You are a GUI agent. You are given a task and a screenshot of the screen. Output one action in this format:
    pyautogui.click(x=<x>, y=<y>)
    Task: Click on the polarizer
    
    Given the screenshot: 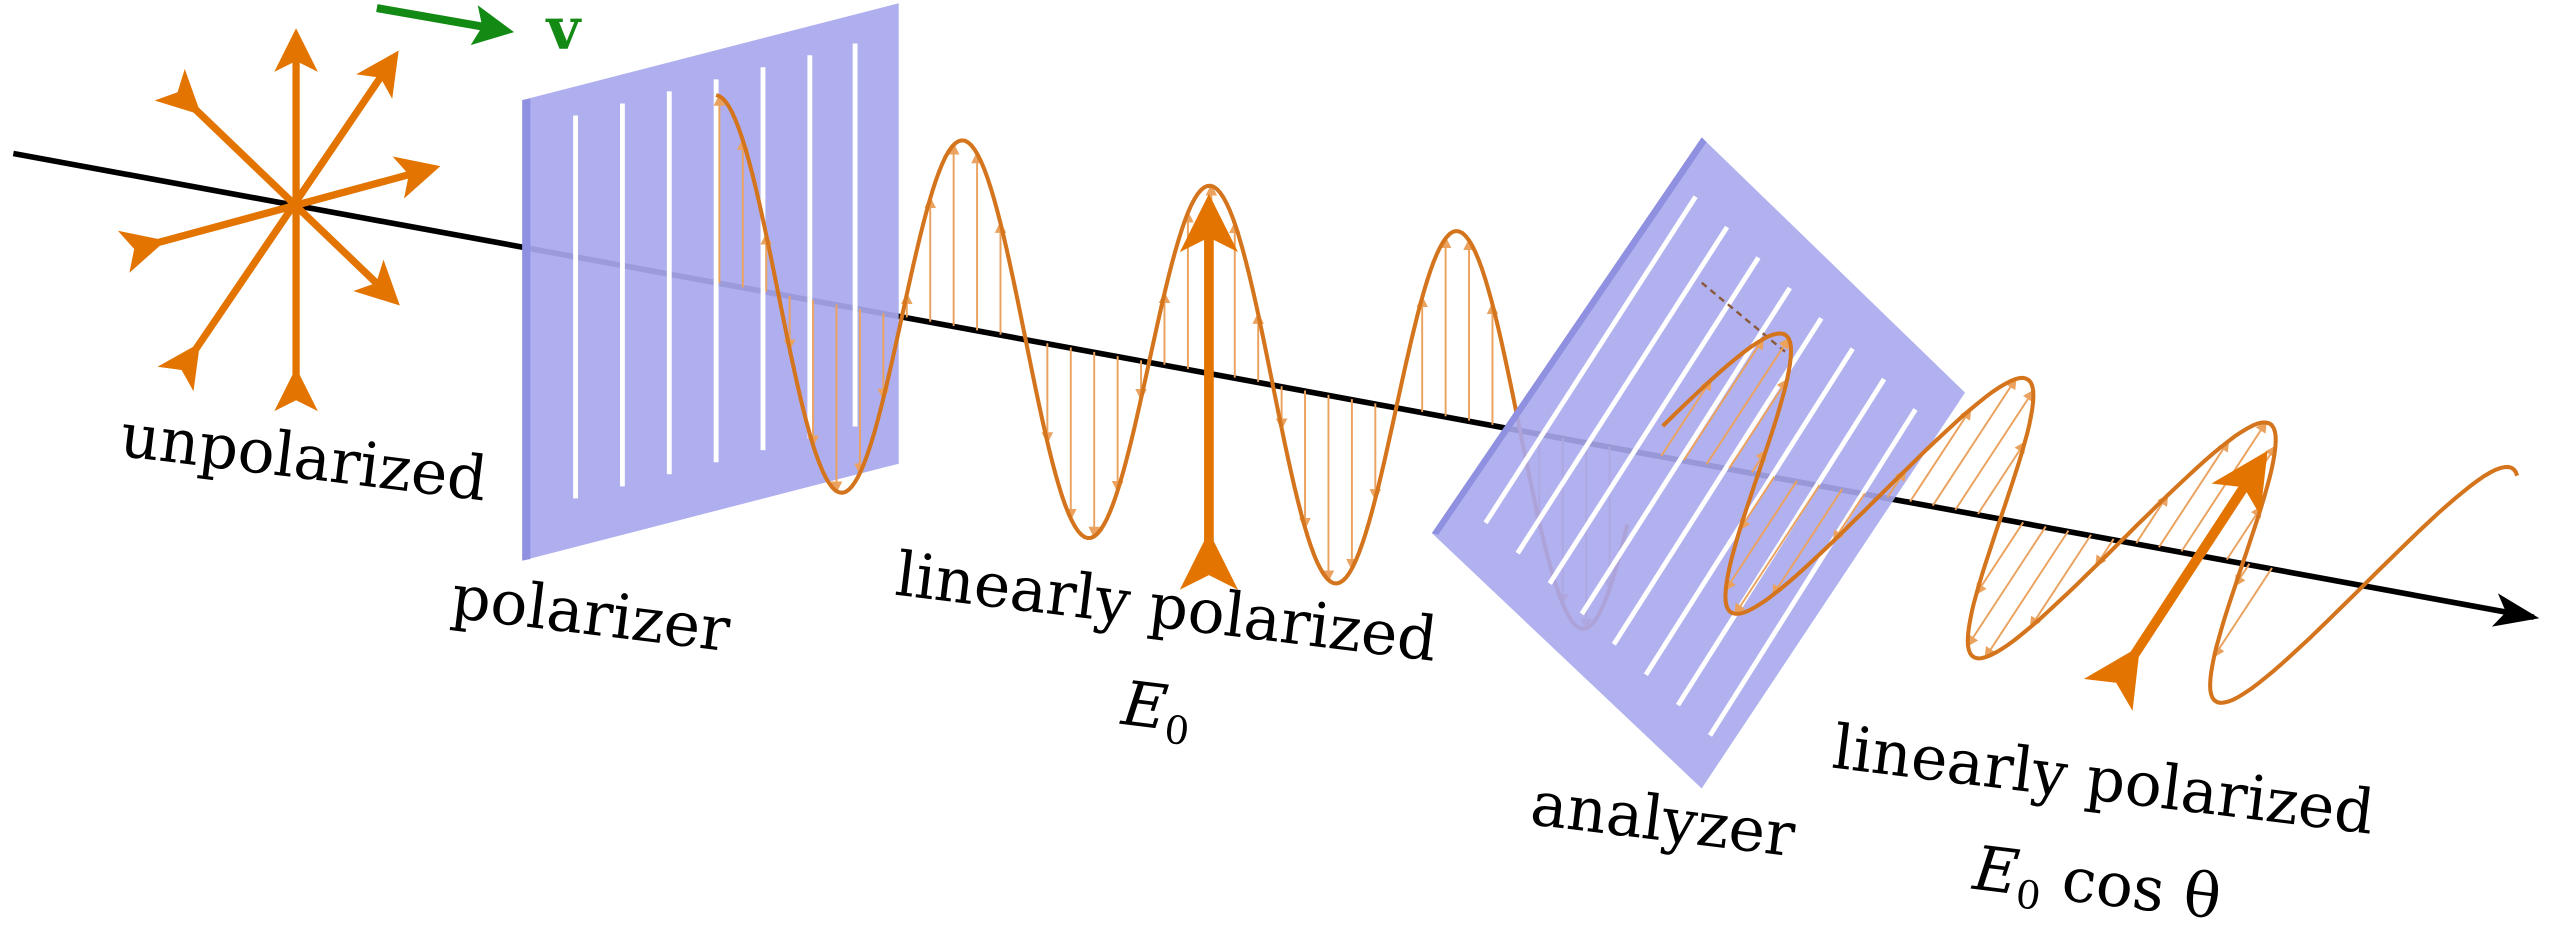 What is the action you would take?
    pyautogui.click(x=710, y=282)
    